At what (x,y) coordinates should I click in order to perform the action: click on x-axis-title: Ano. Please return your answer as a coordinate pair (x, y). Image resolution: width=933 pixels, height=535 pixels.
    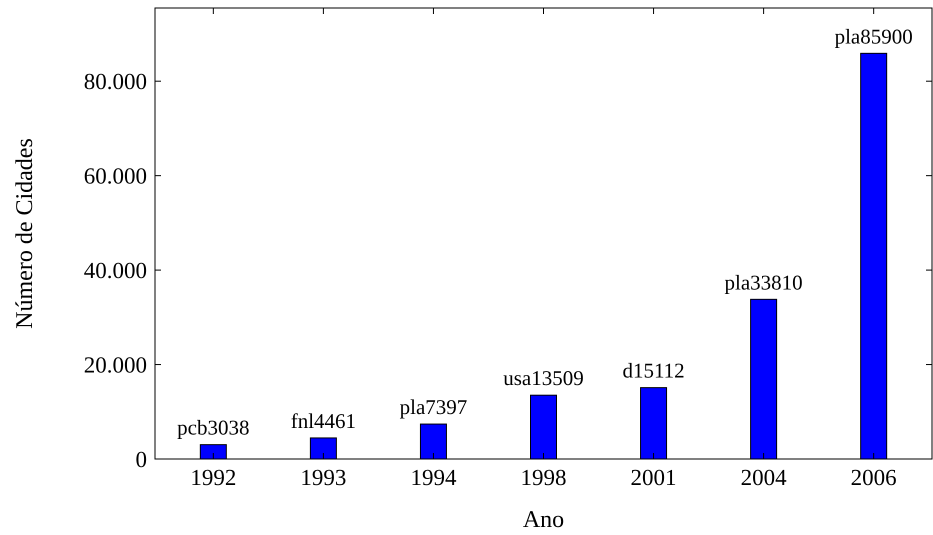
    Looking at the image, I should click on (543, 520).